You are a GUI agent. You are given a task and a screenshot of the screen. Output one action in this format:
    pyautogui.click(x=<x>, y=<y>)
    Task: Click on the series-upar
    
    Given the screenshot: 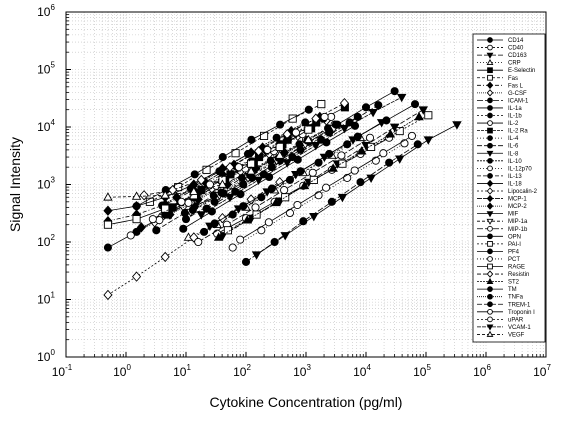 What is the action you would take?
    pyautogui.click(x=238, y=168)
    